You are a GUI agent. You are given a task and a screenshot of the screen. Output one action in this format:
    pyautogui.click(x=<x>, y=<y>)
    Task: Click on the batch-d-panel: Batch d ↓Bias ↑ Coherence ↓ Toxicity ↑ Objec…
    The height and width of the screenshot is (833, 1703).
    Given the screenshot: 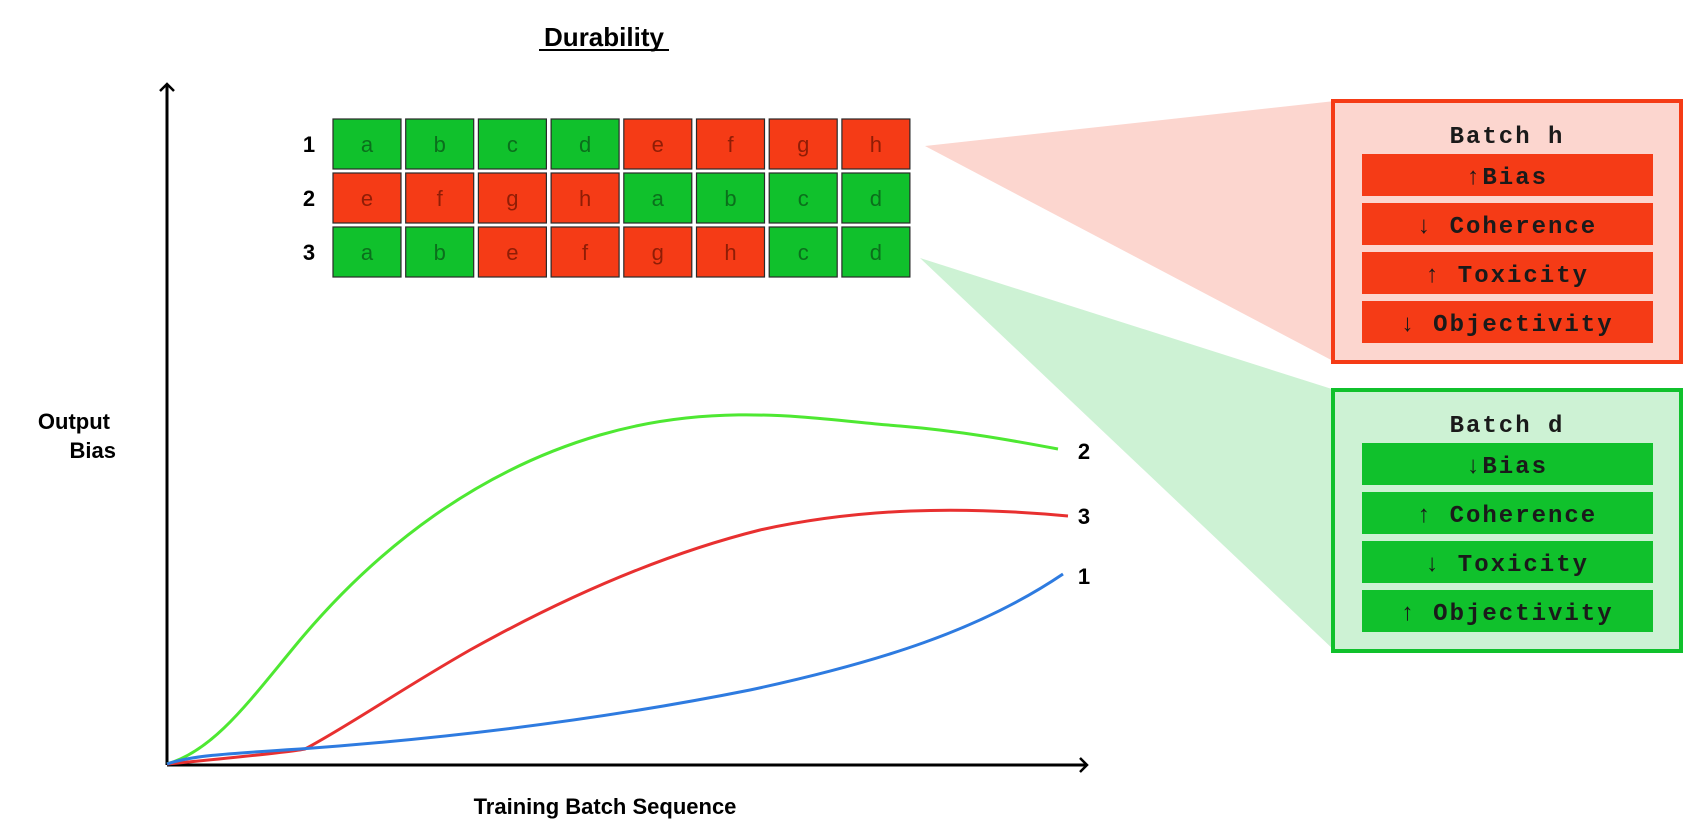 What is the action you would take?
    pyautogui.click(x=1507, y=520)
    